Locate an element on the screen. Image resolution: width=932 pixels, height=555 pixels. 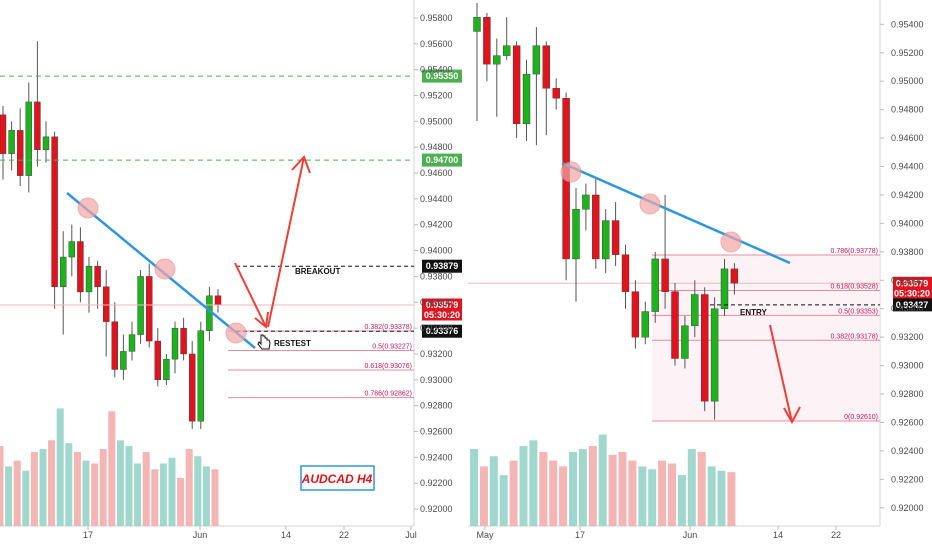
retest-arrow is located at coordinates (250, 295).